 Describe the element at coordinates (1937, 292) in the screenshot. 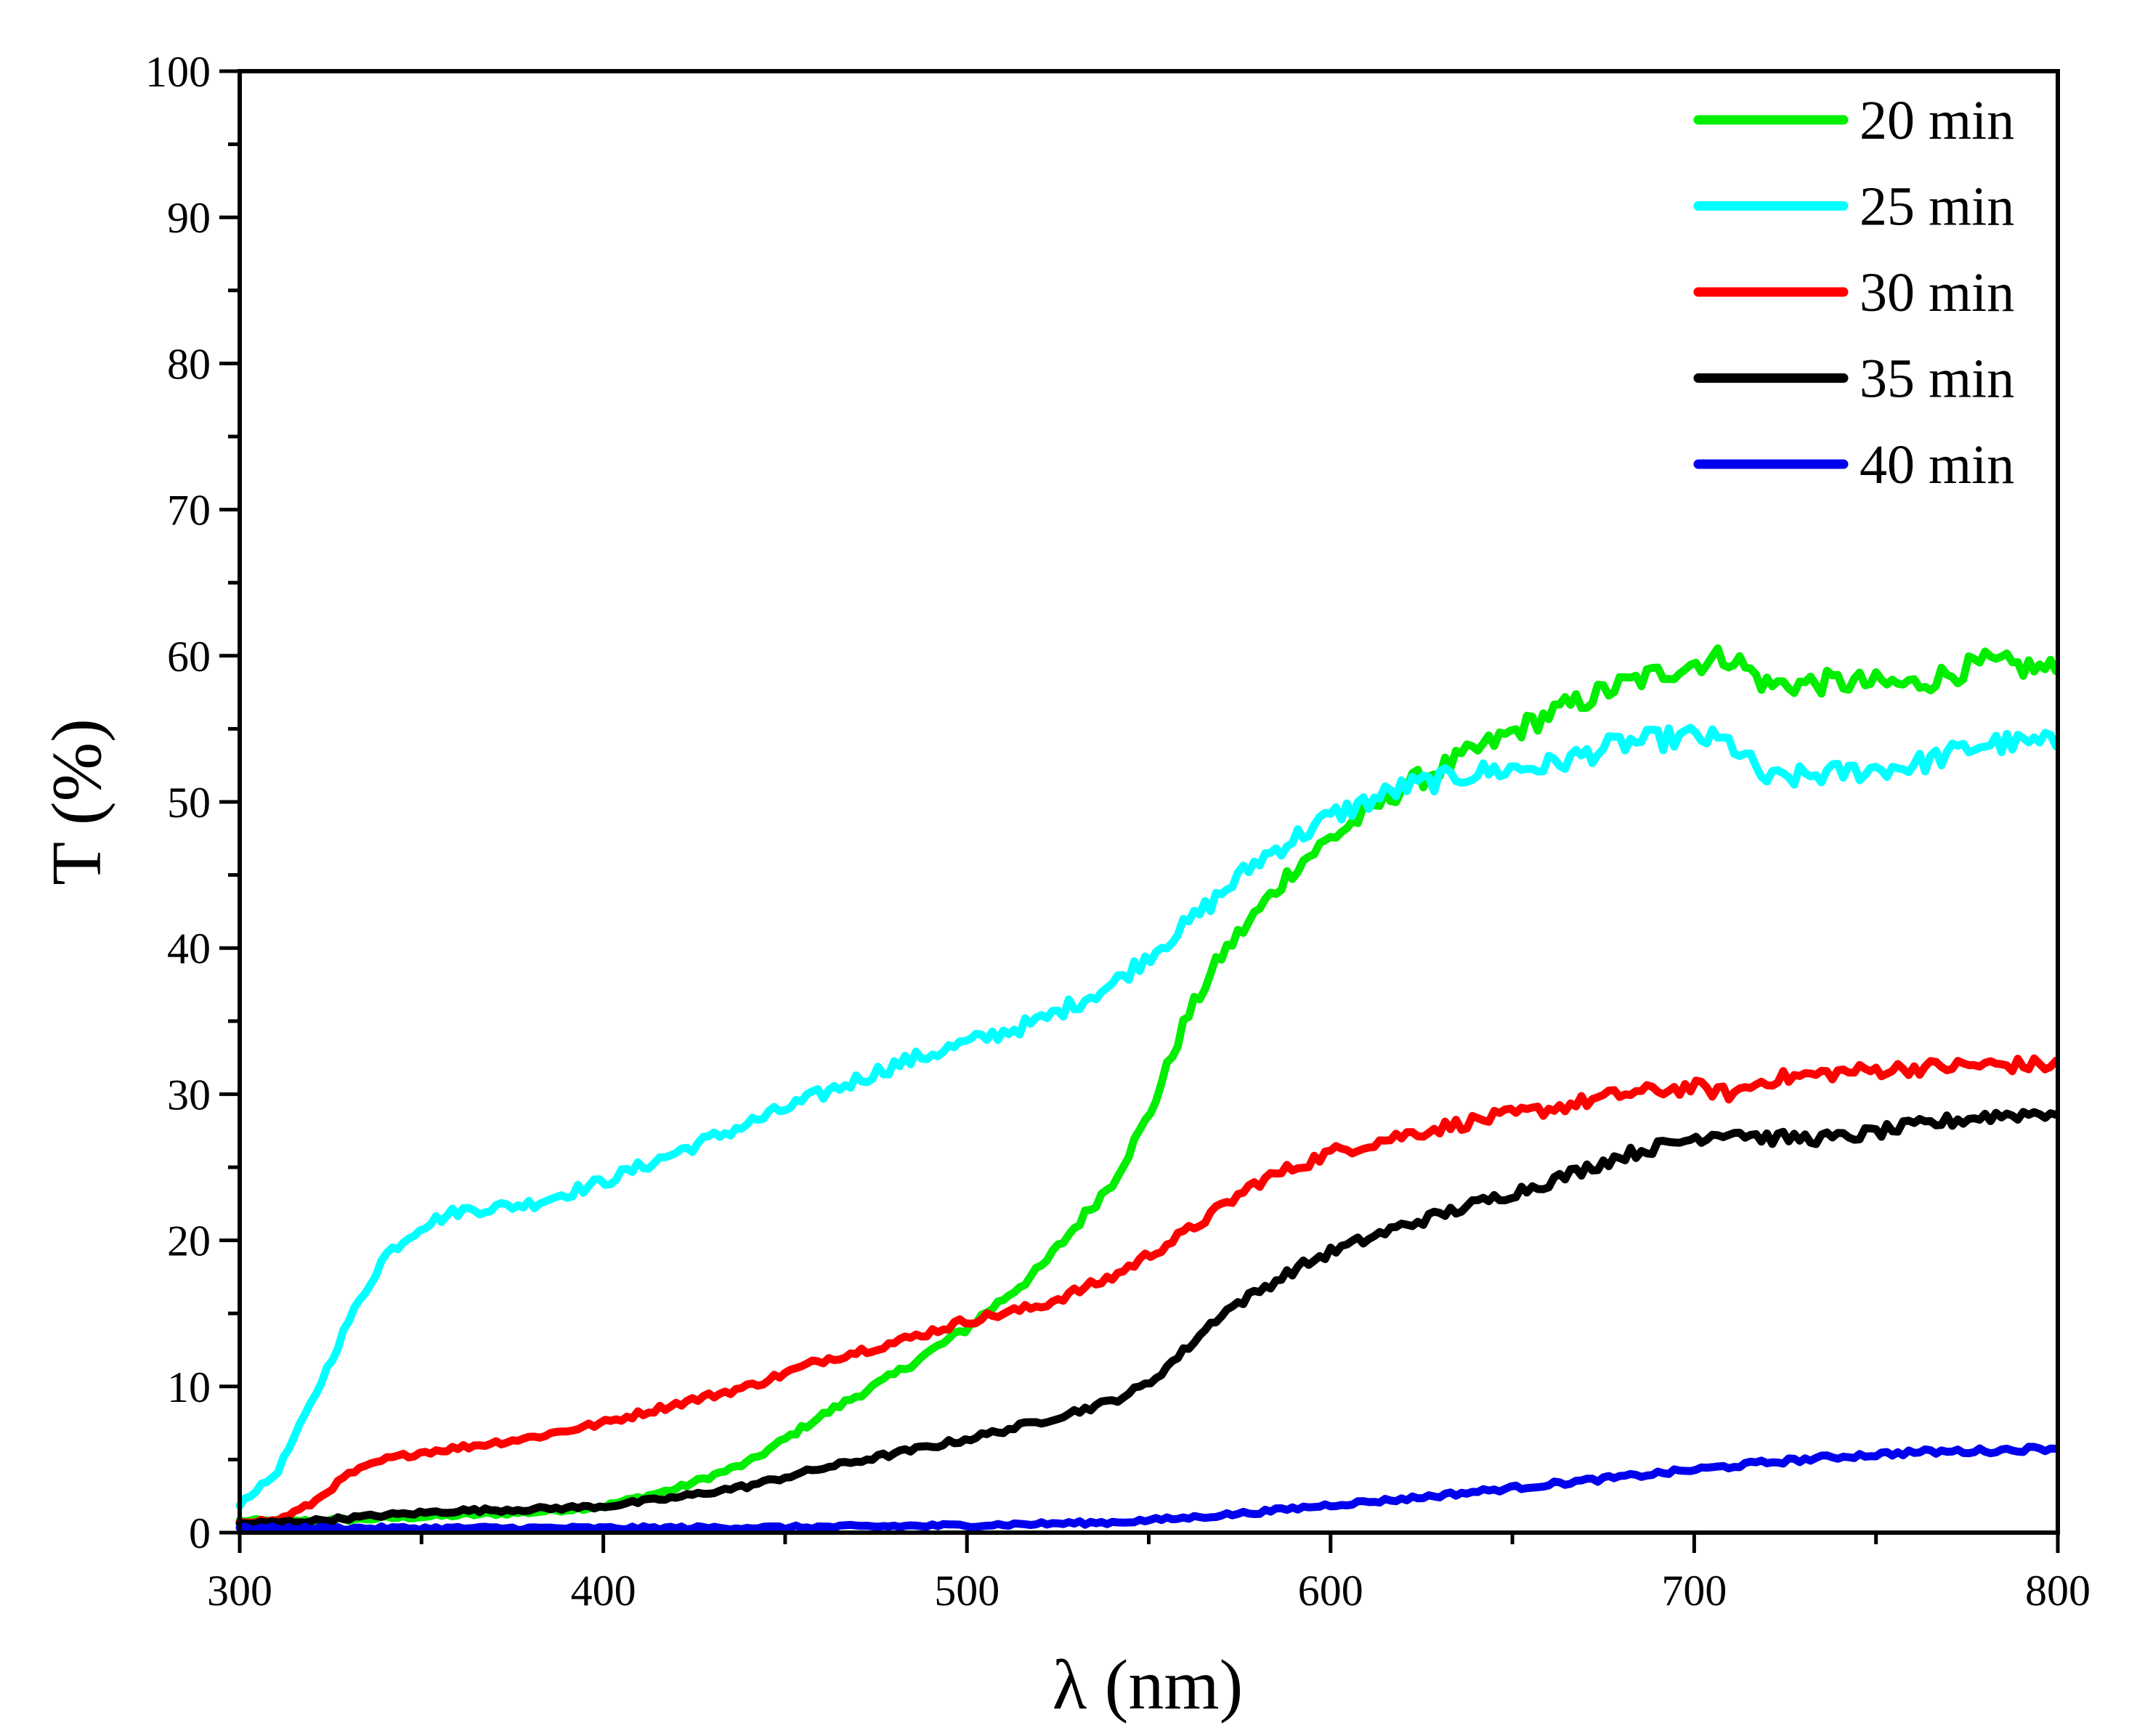

I see `legend-label: 30 min` at that location.